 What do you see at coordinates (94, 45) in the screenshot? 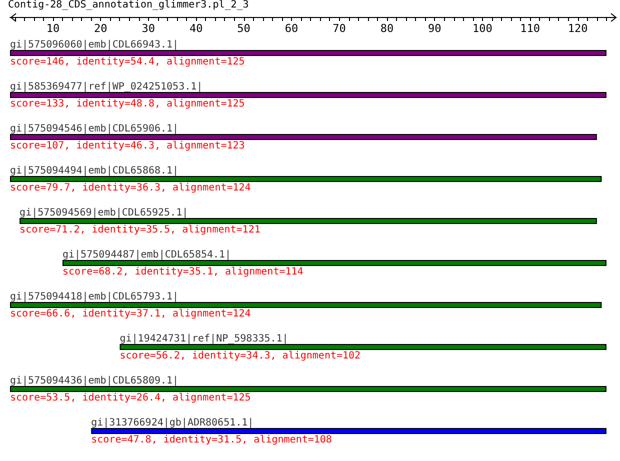
I see `y-tick-label: gi|575096060|emb|CDL66943.1|` at bounding box center [94, 45].